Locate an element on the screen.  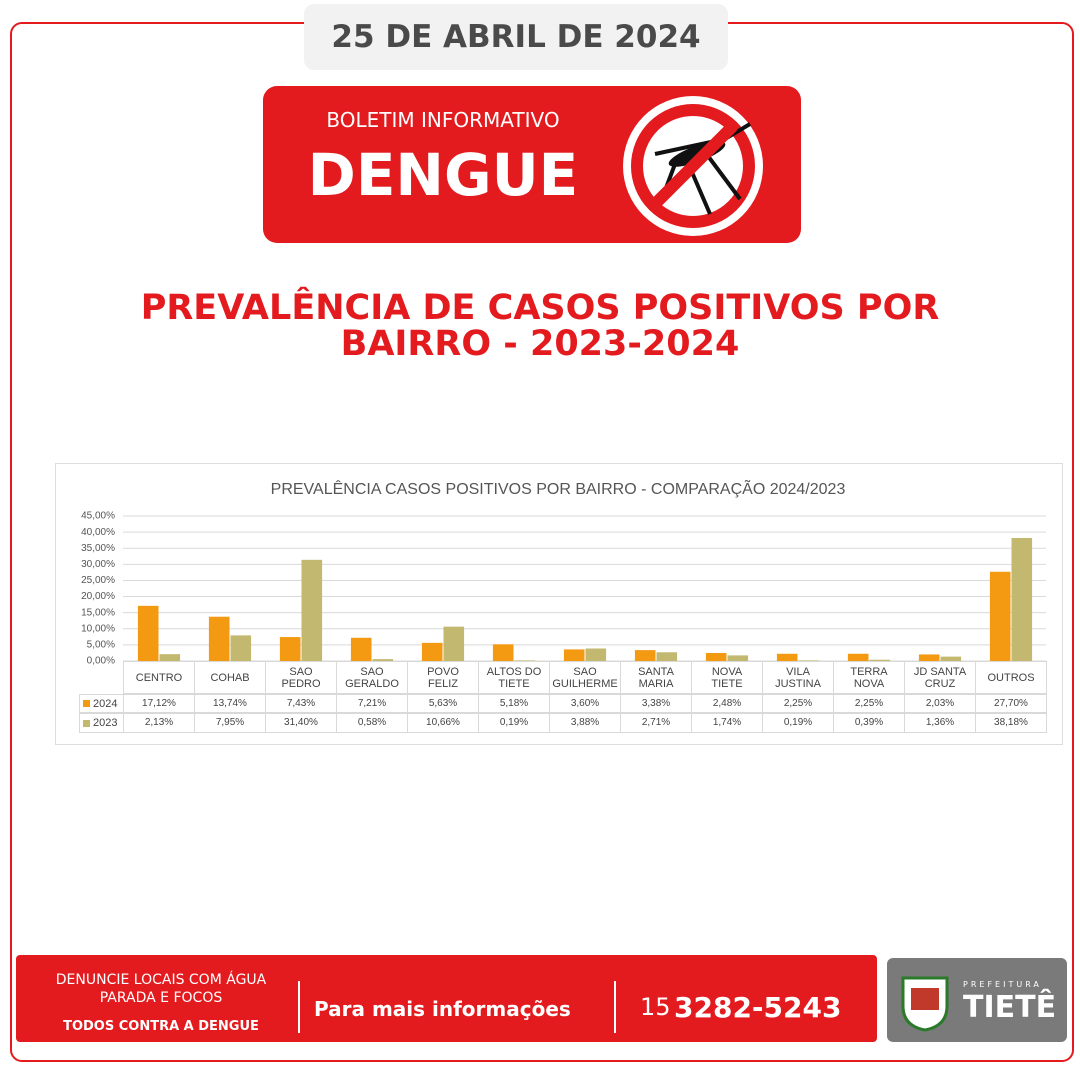
y-tick-label: 20,00% is located at coordinates (98, 596).